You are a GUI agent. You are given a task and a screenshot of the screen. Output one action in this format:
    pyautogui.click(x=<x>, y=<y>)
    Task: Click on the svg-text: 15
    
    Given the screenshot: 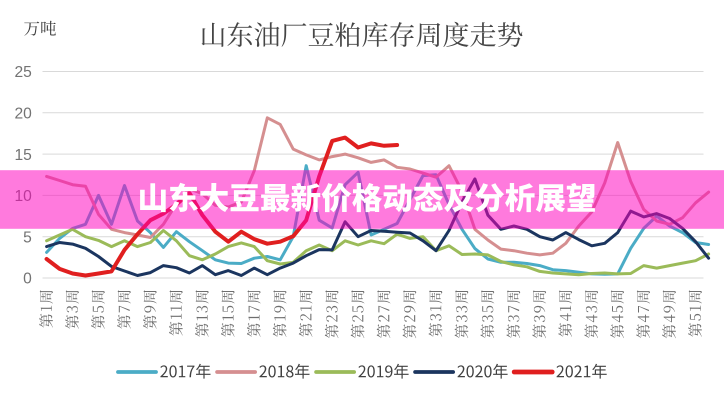 What is the action you would take?
    pyautogui.click(x=23, y=155)
    